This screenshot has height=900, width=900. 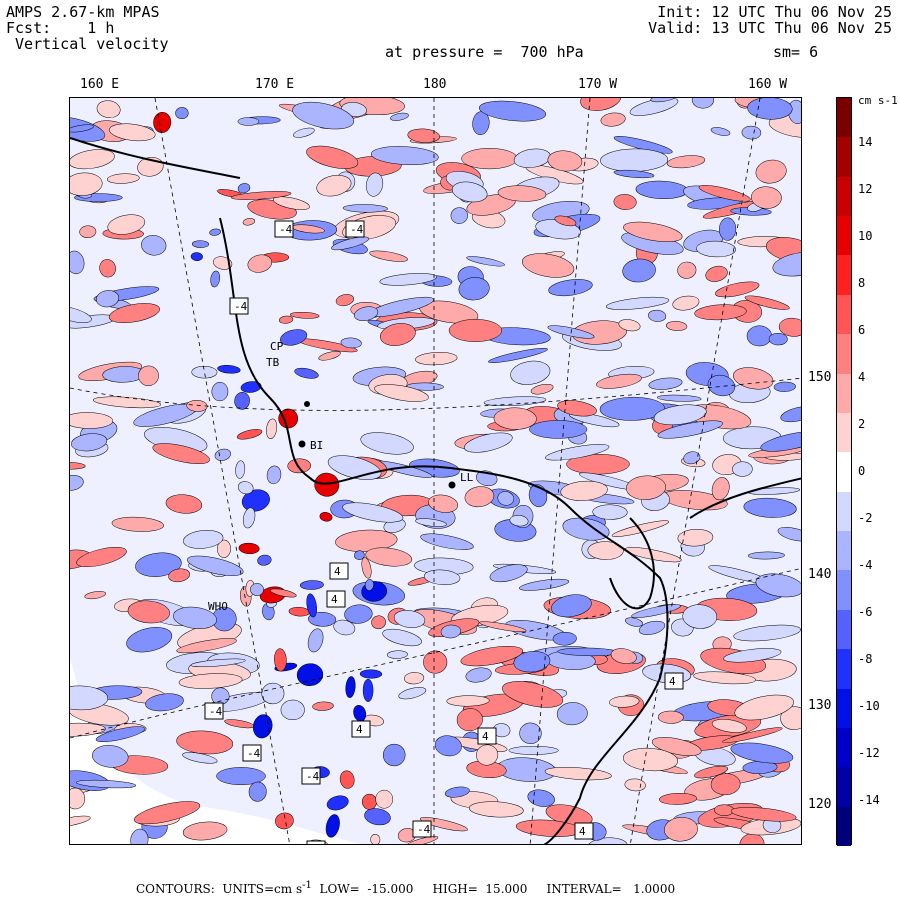 I want to click on colorbar-tick-label: 6, so click(x=862, y=329).